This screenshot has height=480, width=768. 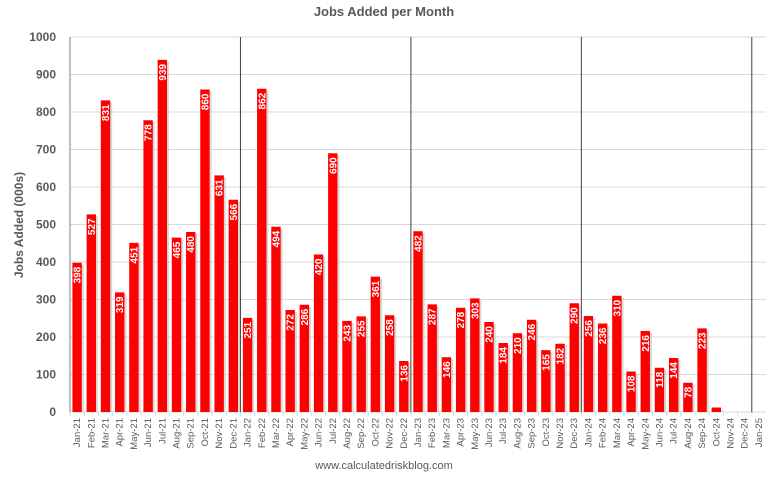 What do you see at coordinates (205, 101) in the screenshot?
I see `bar-value-label: 860` at bounding box center [205, 101].